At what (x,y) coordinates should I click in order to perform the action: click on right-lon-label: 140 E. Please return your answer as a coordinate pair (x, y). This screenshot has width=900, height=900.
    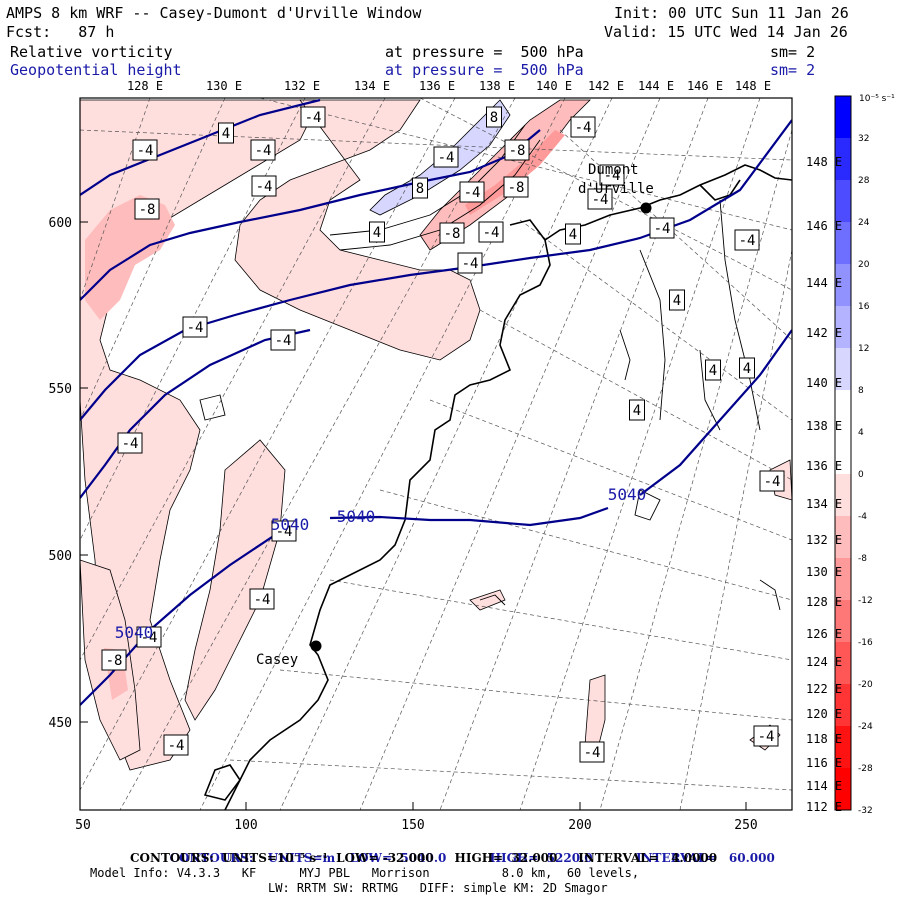
    Looking at the image, I should click on (824, 383).